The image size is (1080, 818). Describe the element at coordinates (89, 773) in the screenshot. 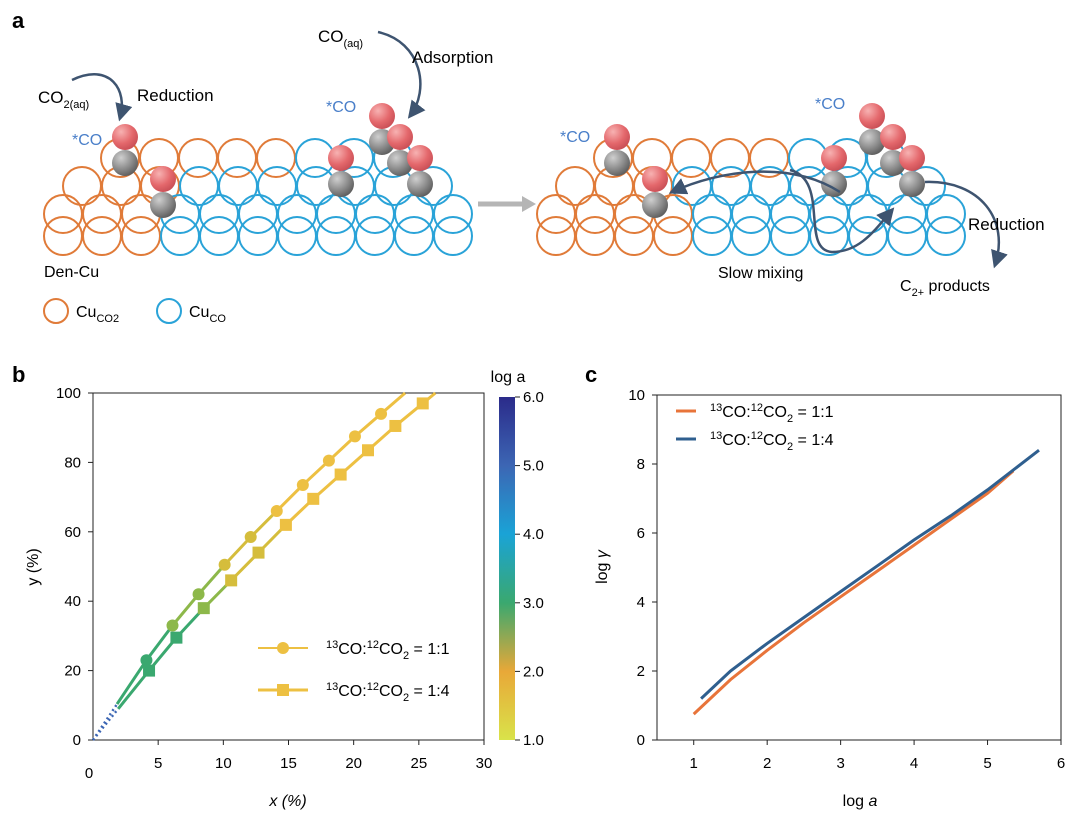

I see `panel-b-xtick: 0` at that location.